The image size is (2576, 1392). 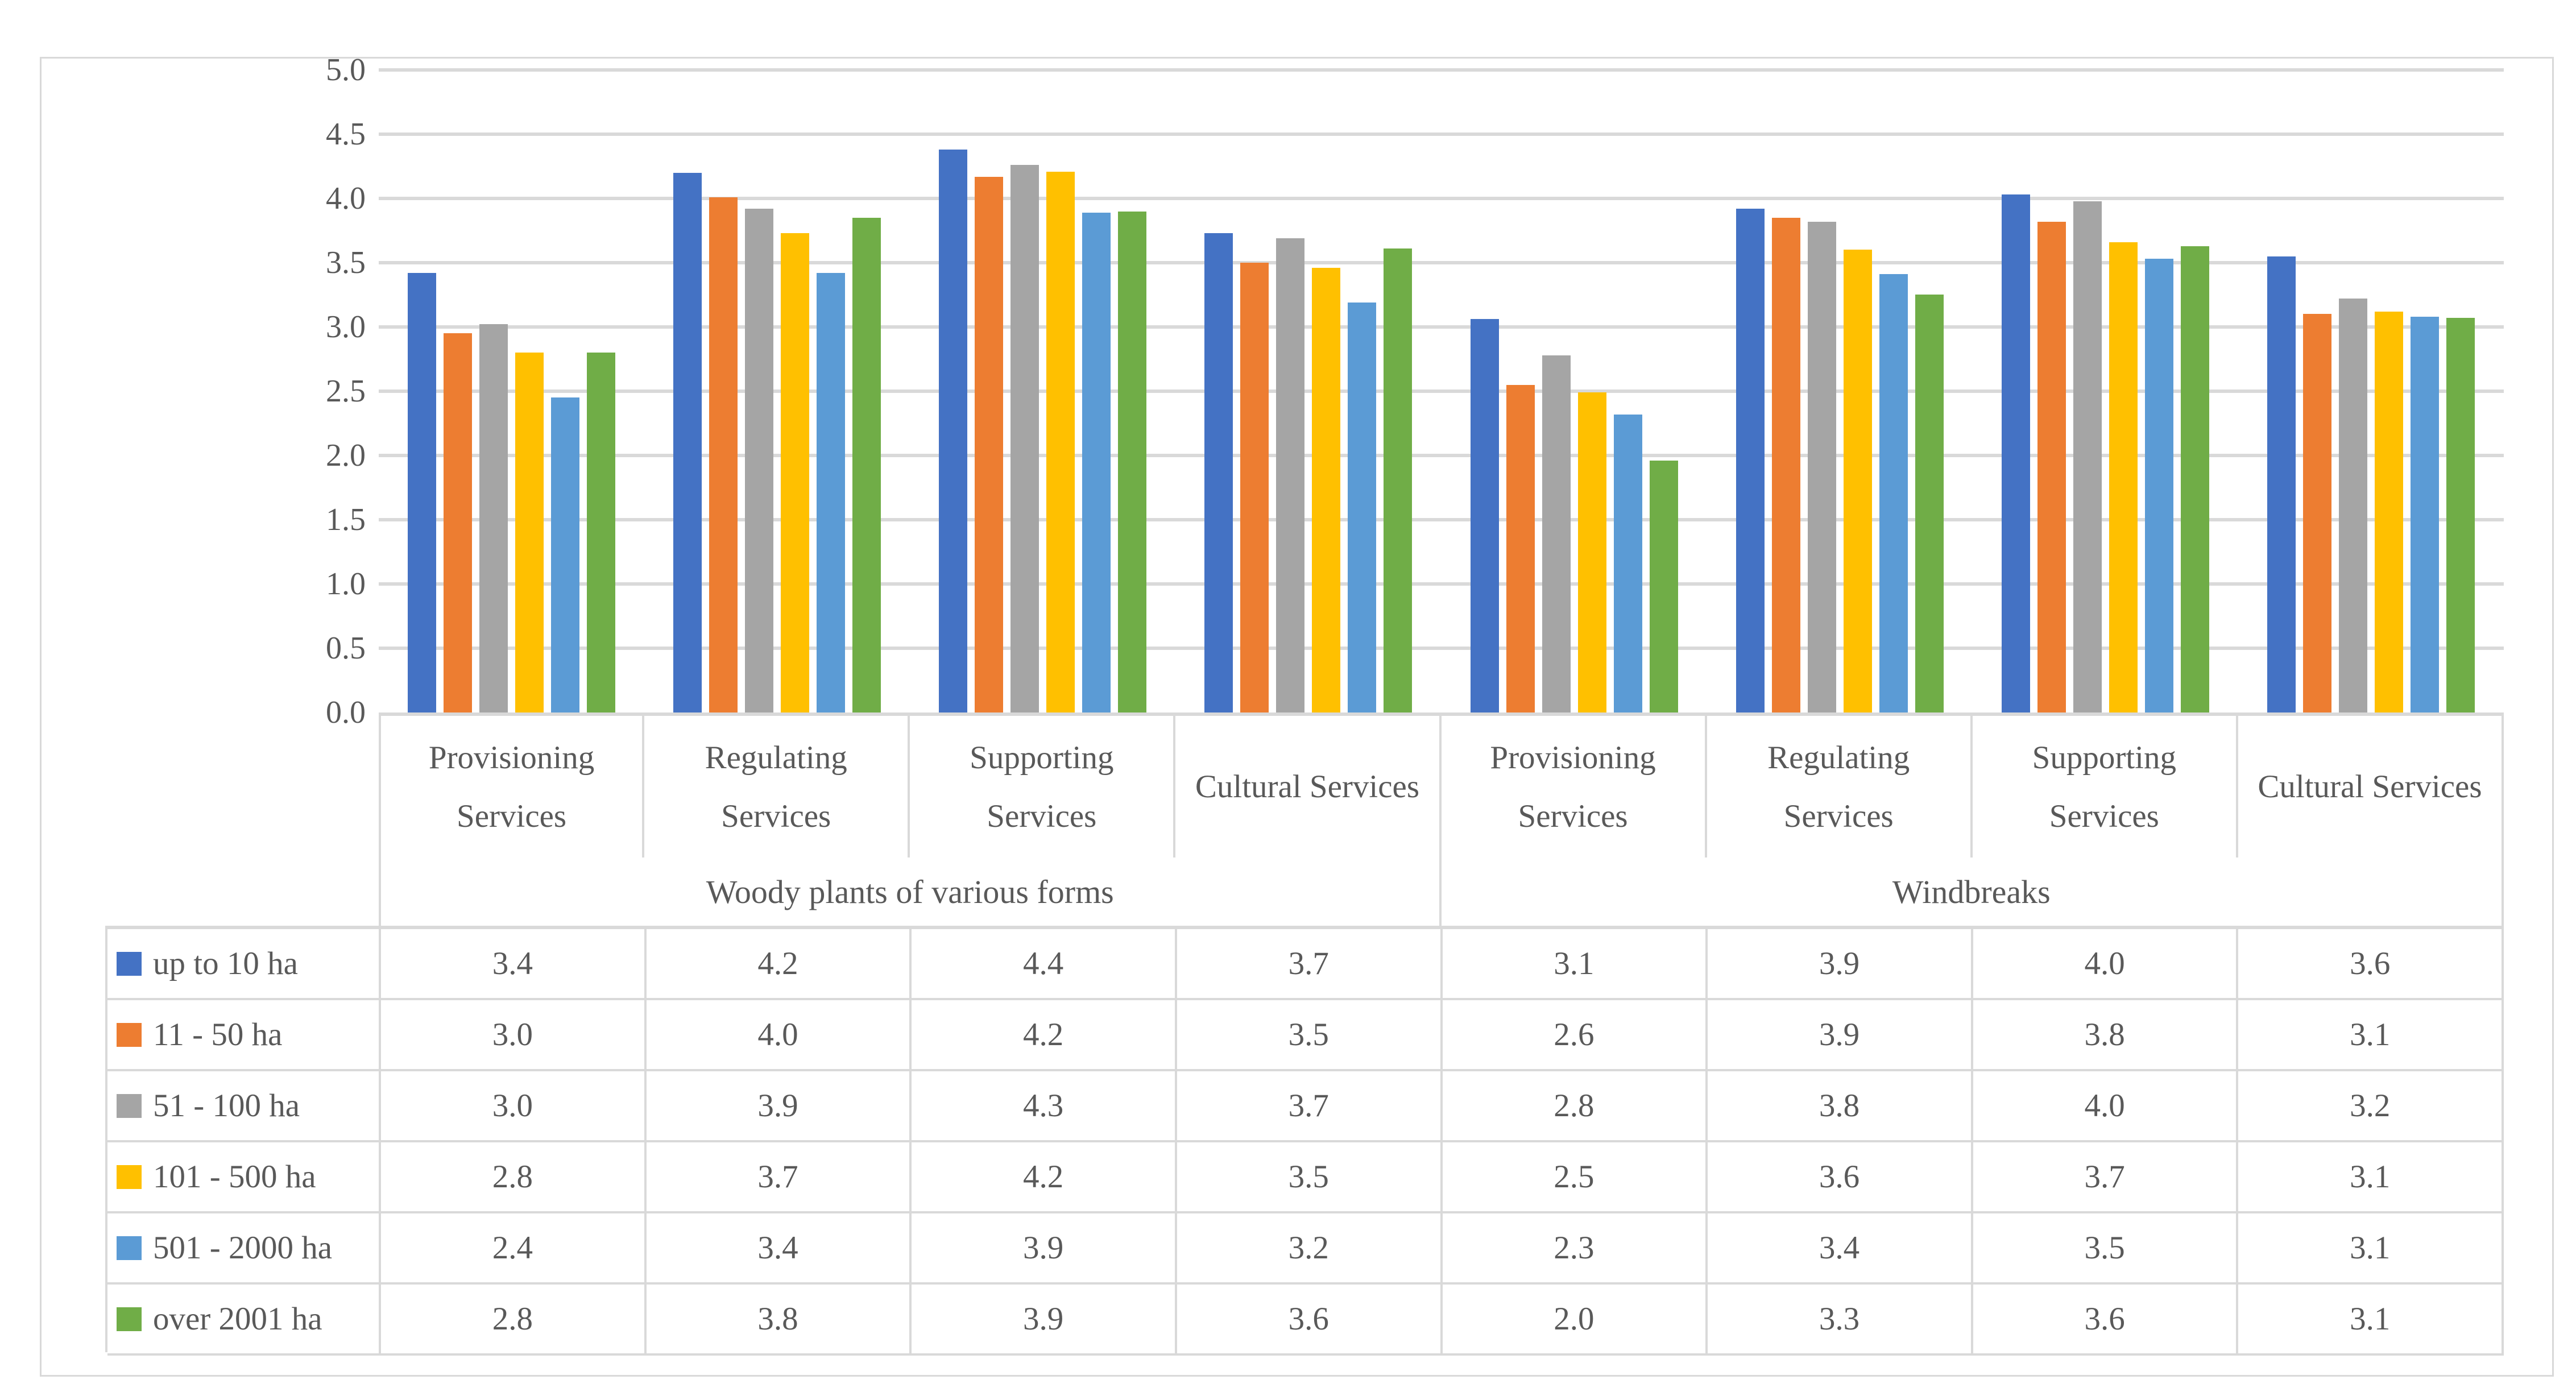 What do you see at coordinates (1840, 1320) in the screenshot?
I see `value-cell: 3.3` at bounding box center [1840, 1320].